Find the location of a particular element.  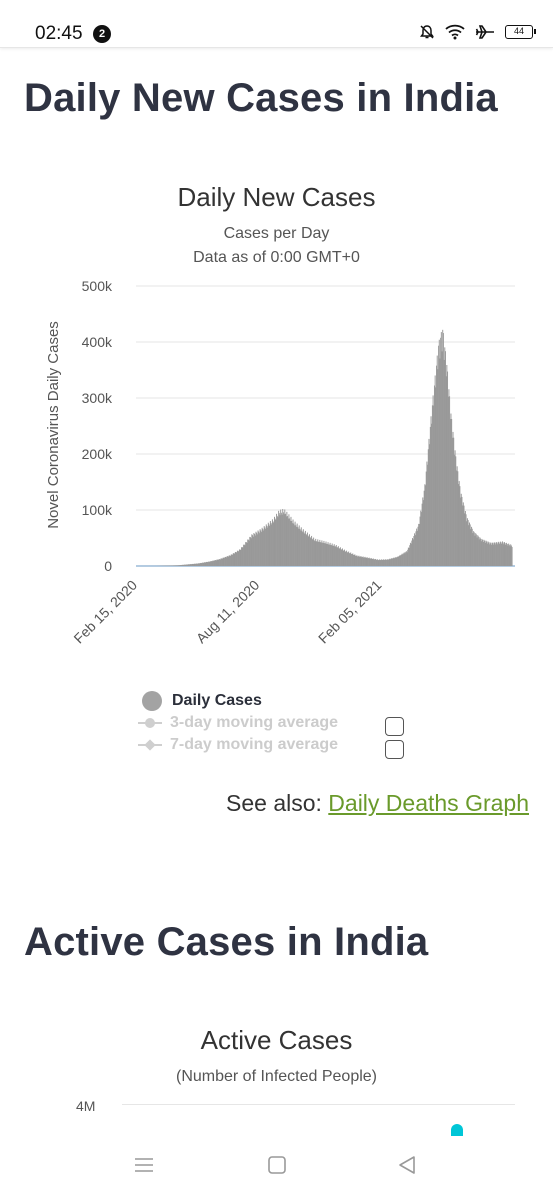

android-nav-bar is located at coordinates (276, 1170).